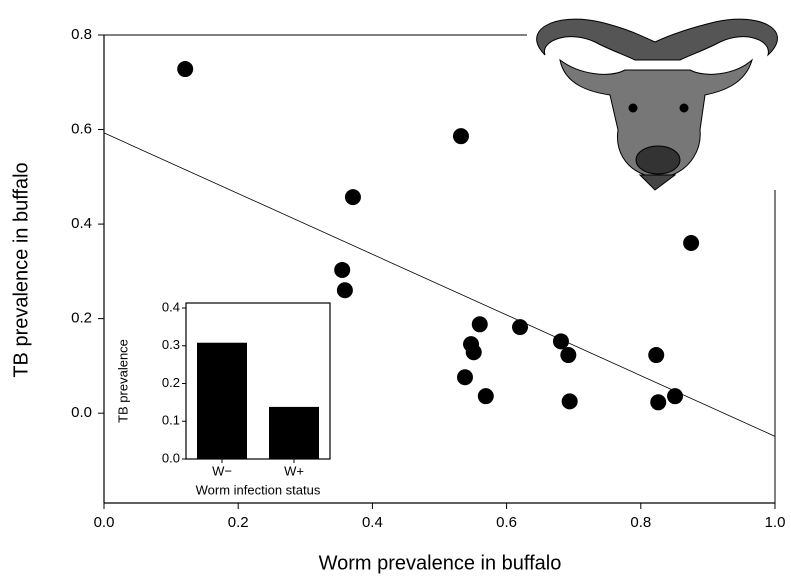 This screenshot has height=576, width=791. I want to click on y-tick-label: 0.0, so click(81, 412).